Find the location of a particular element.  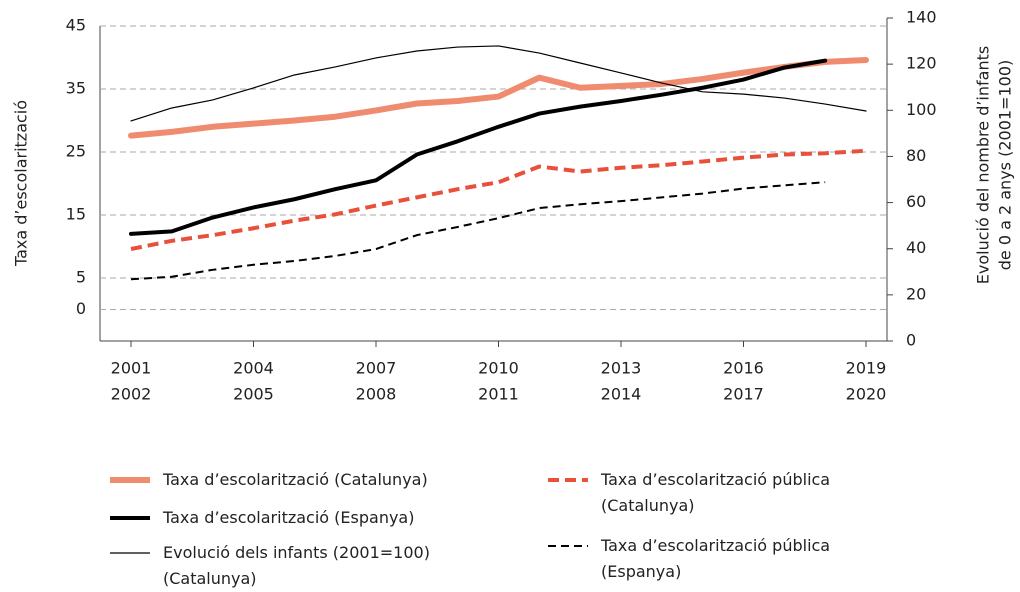

legend-item: Taxa d’escolarització (Espanya) is located at coordinates (280, 518).